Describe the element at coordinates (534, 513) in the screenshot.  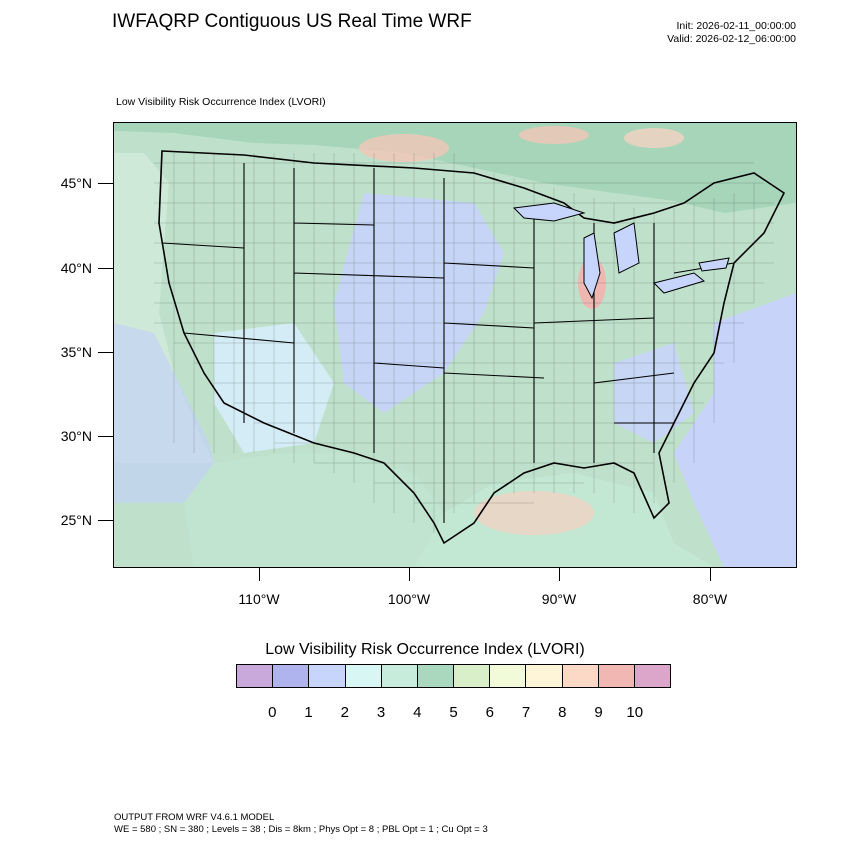
I see `gulf-high-risk-patch` at that location.